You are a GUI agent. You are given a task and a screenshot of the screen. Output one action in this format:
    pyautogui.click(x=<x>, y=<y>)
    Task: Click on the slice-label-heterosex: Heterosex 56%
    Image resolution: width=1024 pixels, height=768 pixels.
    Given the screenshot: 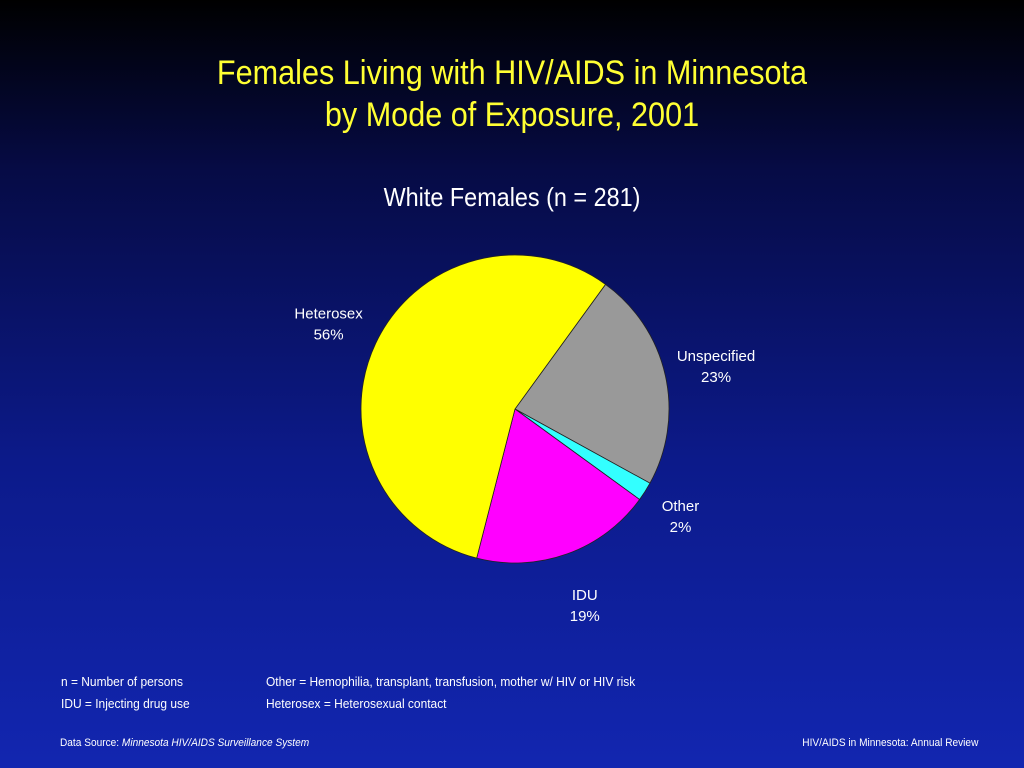 What is the action you would take?
    pyautogui.click(x=328, y=324)
    